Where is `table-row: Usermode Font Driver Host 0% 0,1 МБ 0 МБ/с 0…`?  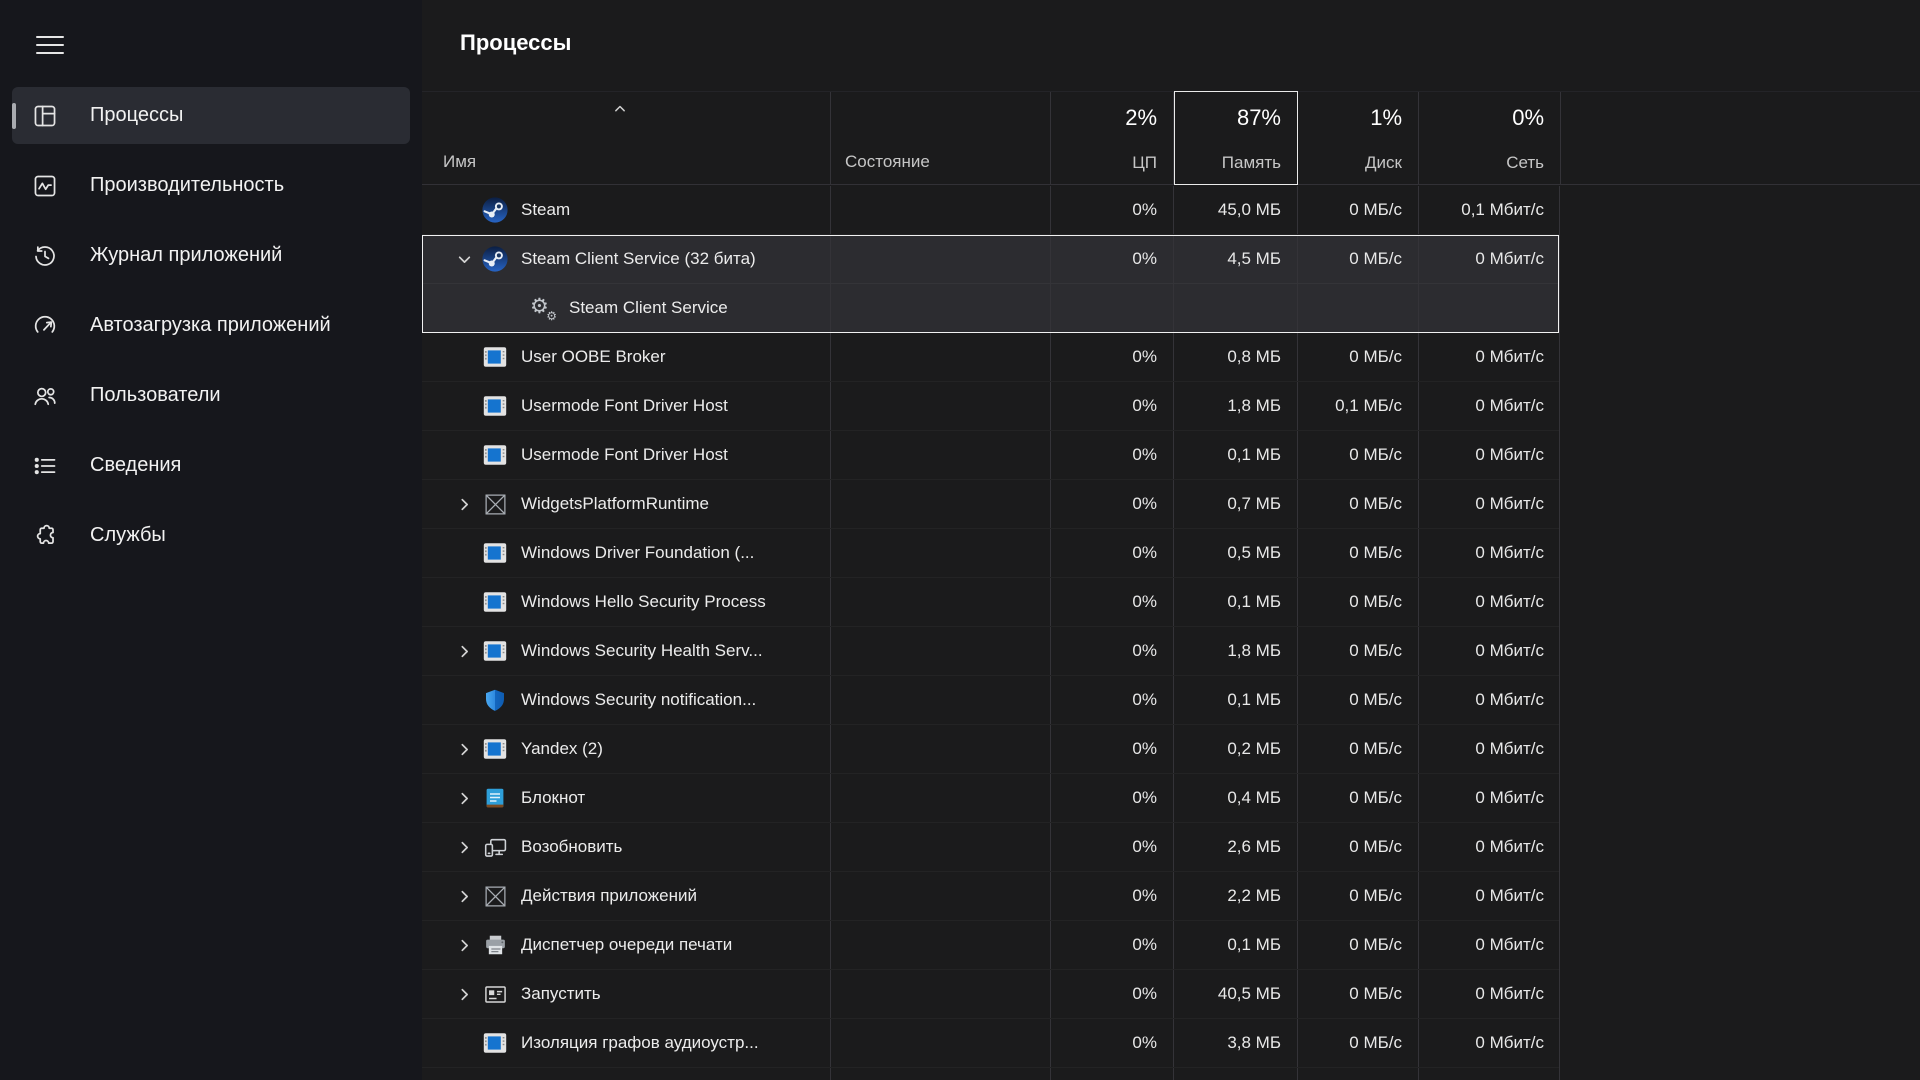
table-row: Usermode Font Driver Host 0% 0,1 МБ 0 МБ/с 0… is located at coordinates (990, 455).